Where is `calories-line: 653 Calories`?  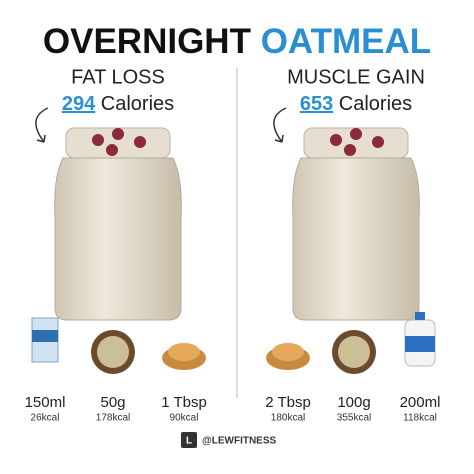 calories-line: 653 Calories is located at coordinates (356, 104).